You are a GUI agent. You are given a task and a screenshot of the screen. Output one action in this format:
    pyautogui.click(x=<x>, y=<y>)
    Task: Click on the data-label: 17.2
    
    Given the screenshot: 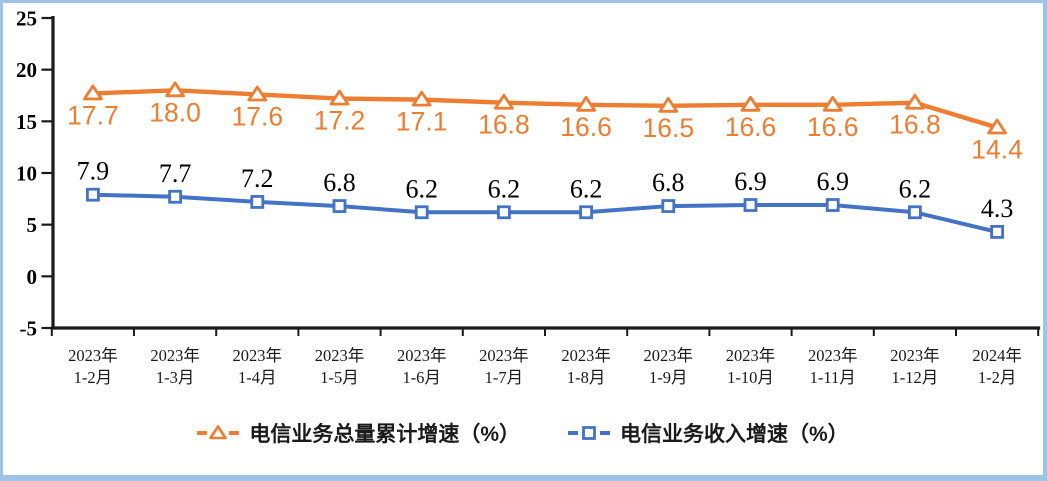 What is the action you would take?
    pyautogui.click(x=340, y=121)
    